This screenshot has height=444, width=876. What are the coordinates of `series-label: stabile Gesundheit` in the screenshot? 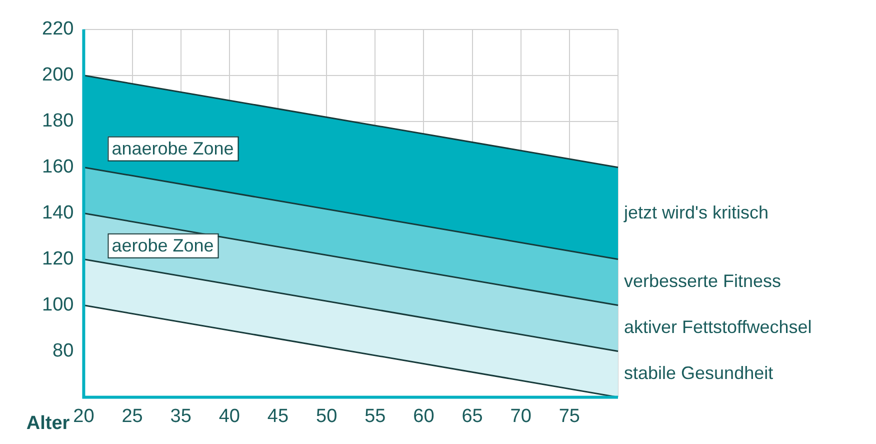 It's located at (699, 373).